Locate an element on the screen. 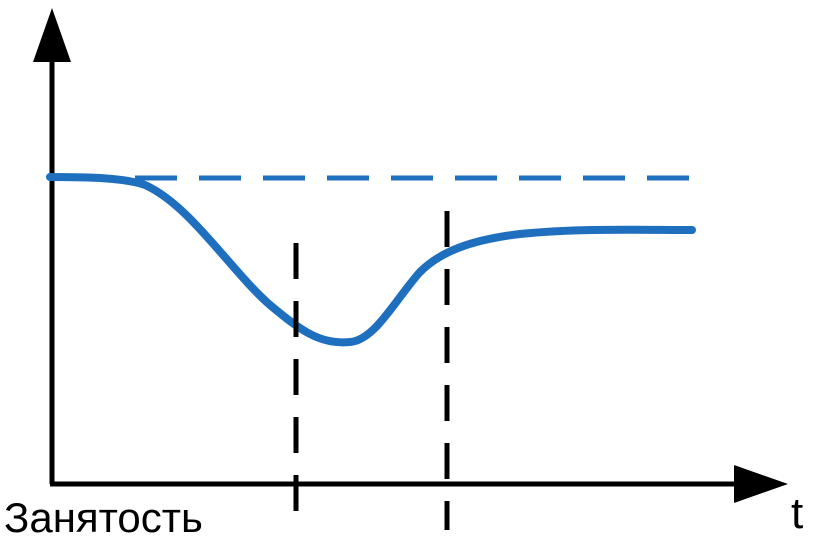  x-axis-label: t is located at coordinates (797, 513).